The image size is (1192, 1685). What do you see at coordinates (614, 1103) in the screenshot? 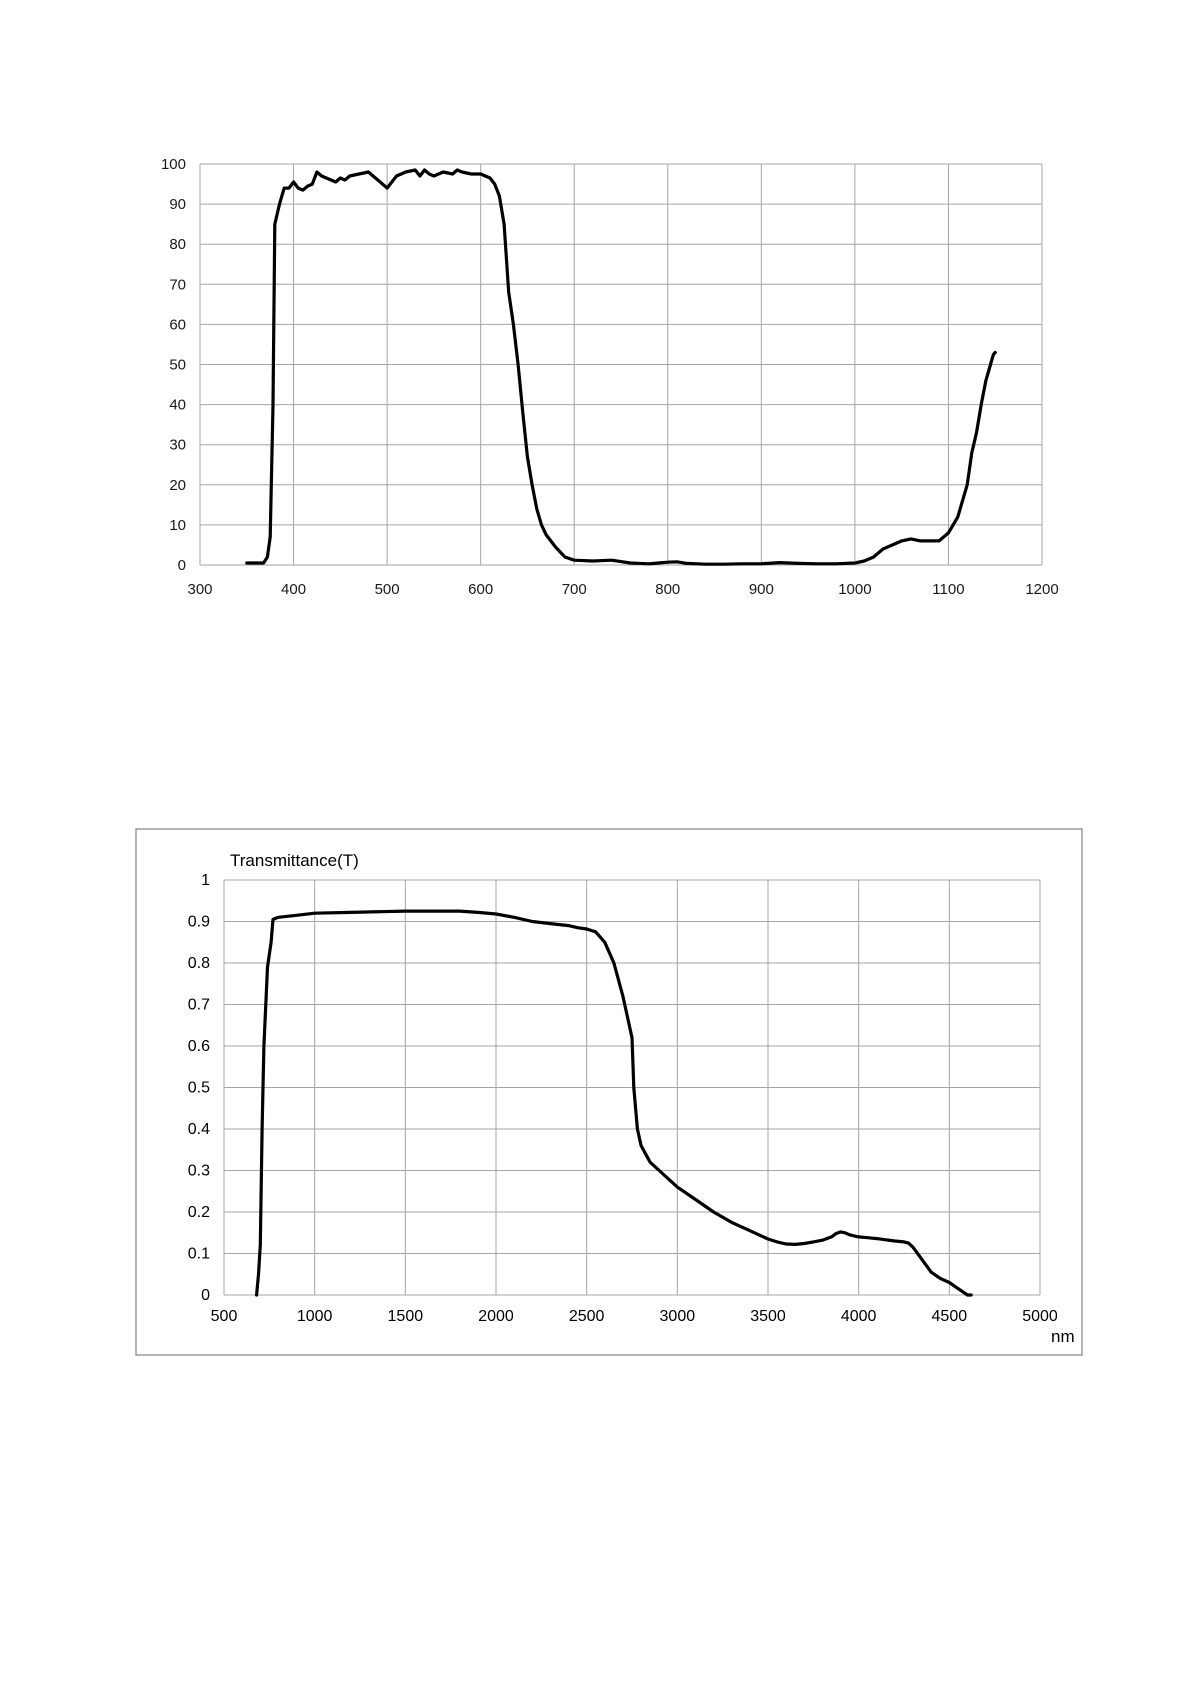
I see `chart-2-series-line` at bounding box center [614, 1103].